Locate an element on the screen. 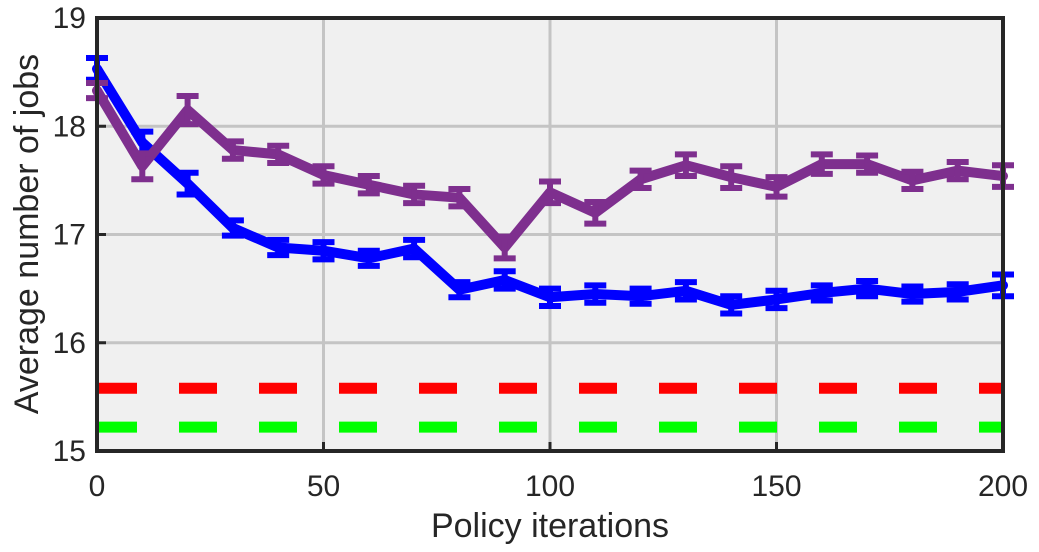  y-tick-label: 16 is located at coordinates (69, 343).